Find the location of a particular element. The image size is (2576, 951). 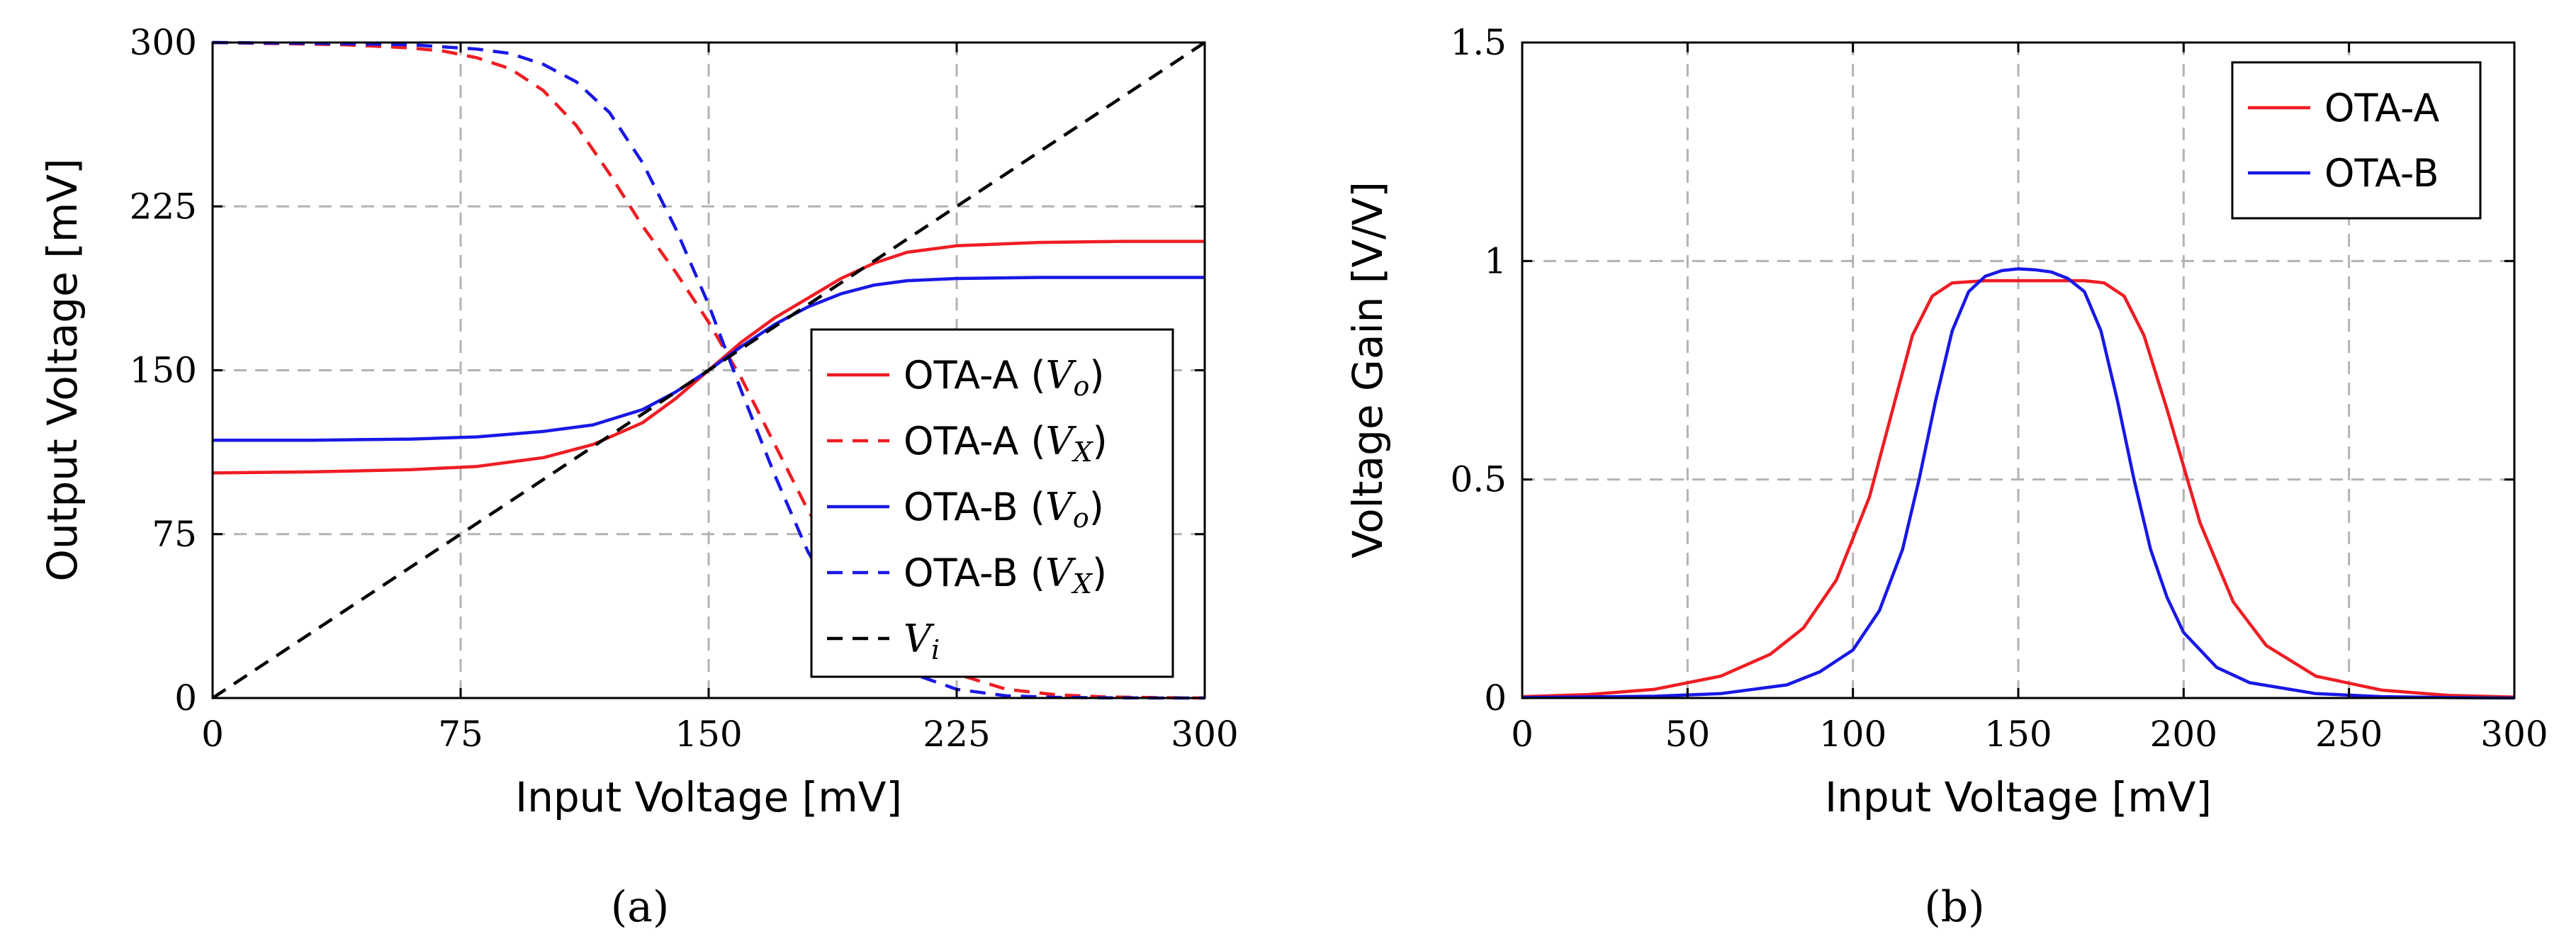

panel-b-x-tick-label: 150 is located at coordinates (2018, 735).